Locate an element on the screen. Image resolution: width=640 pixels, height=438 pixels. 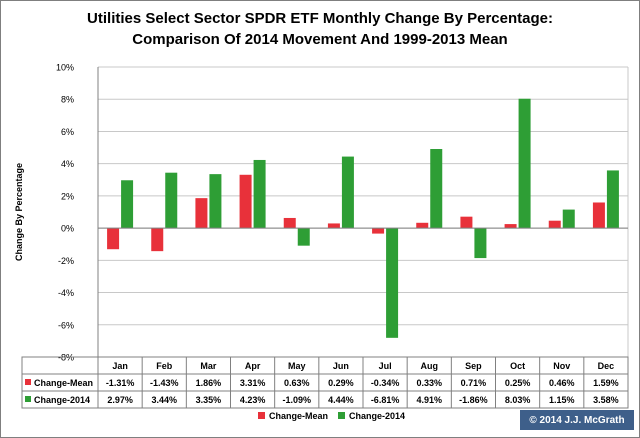
y-tick-label: 2% is located at coordinates (67, 196).